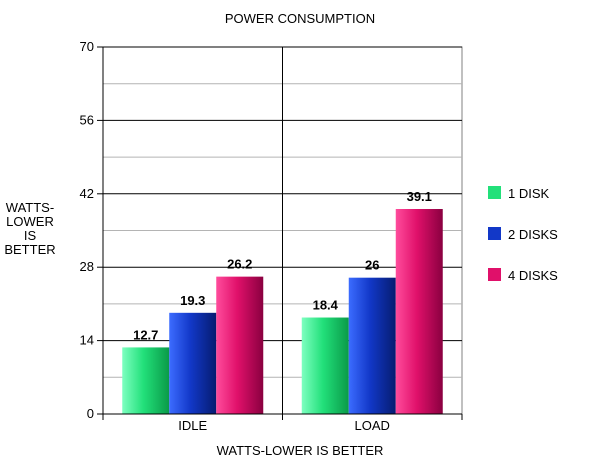  I want to click on data-label: 18.4, so click(326, 305).